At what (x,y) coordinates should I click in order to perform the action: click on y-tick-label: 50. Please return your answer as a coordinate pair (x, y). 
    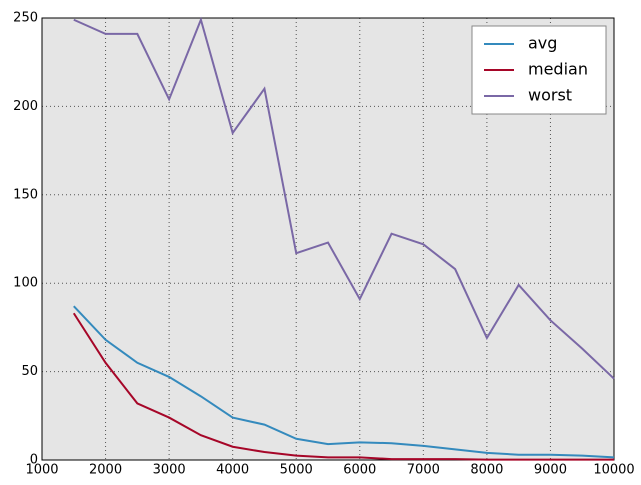
    Looking at the image, I should click on (29, 371).